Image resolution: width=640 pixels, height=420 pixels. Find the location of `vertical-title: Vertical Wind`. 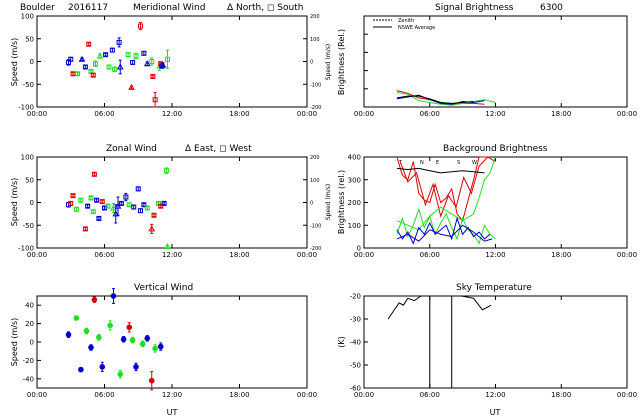

vertical-title: Vertical Wind is located at coordinates (163, 288).